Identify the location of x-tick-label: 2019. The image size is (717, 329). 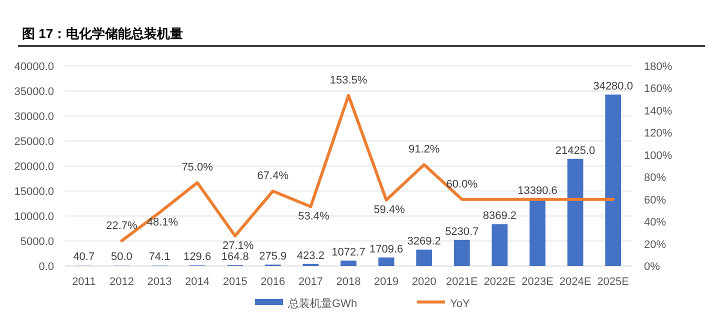
(386, 282).